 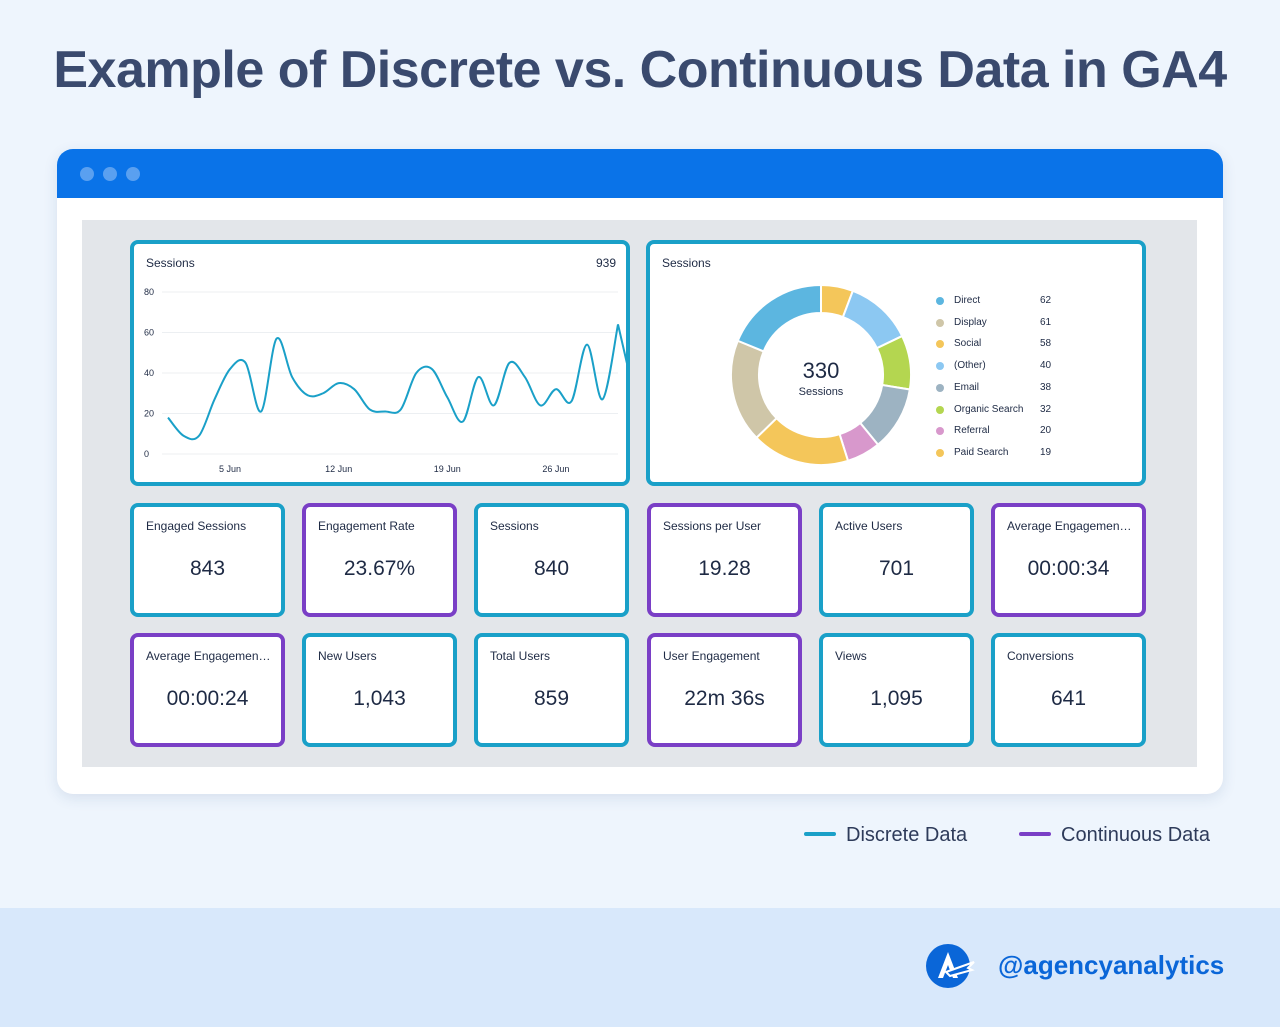 I want to click on kpi-card-average-engagement-t: Average Engagement T... 00:00:24, so click(x=207, y=690).